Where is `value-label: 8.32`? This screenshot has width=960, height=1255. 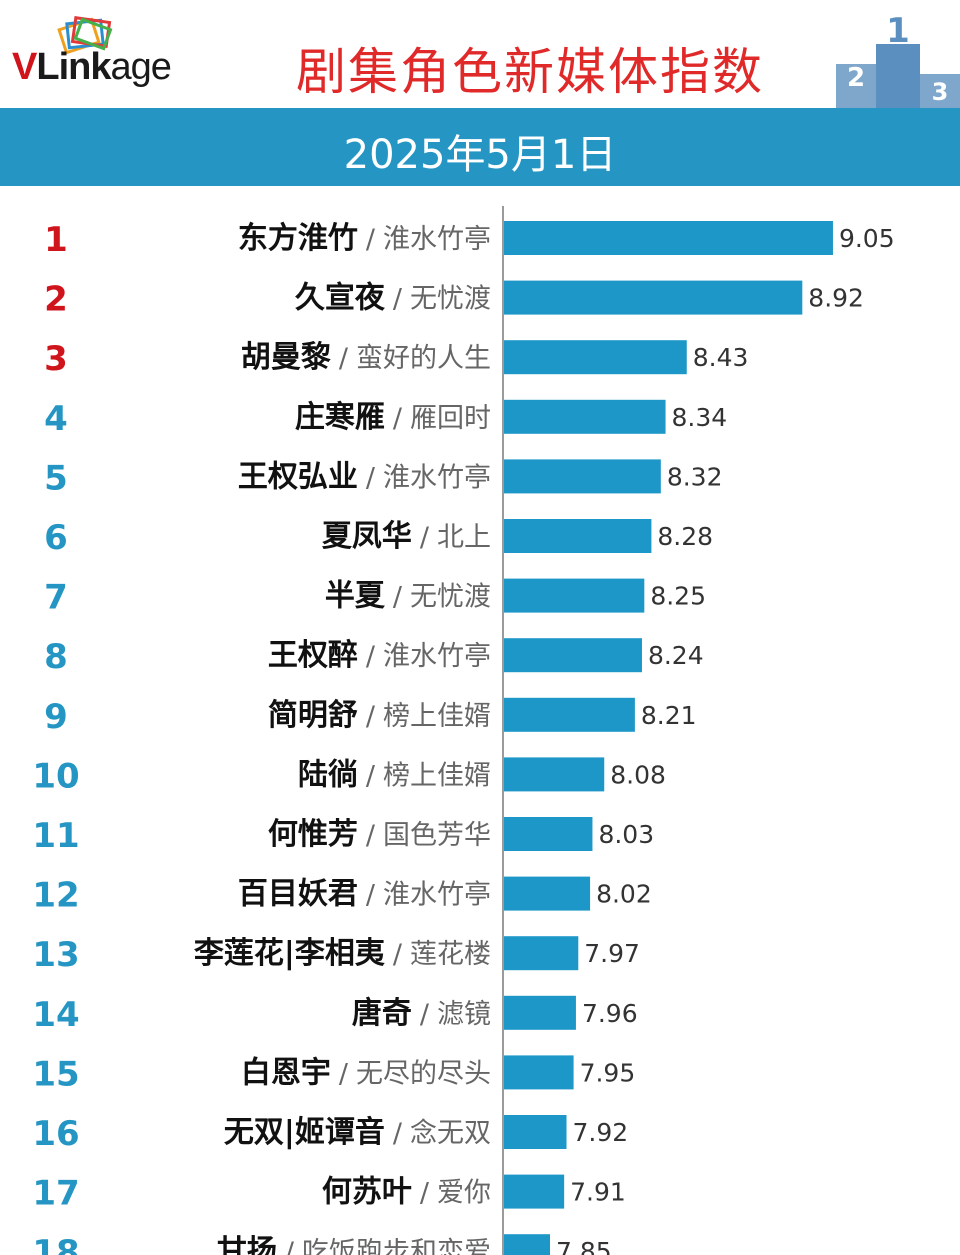
value-label: 8.32 is located at coordinates (695, 476).